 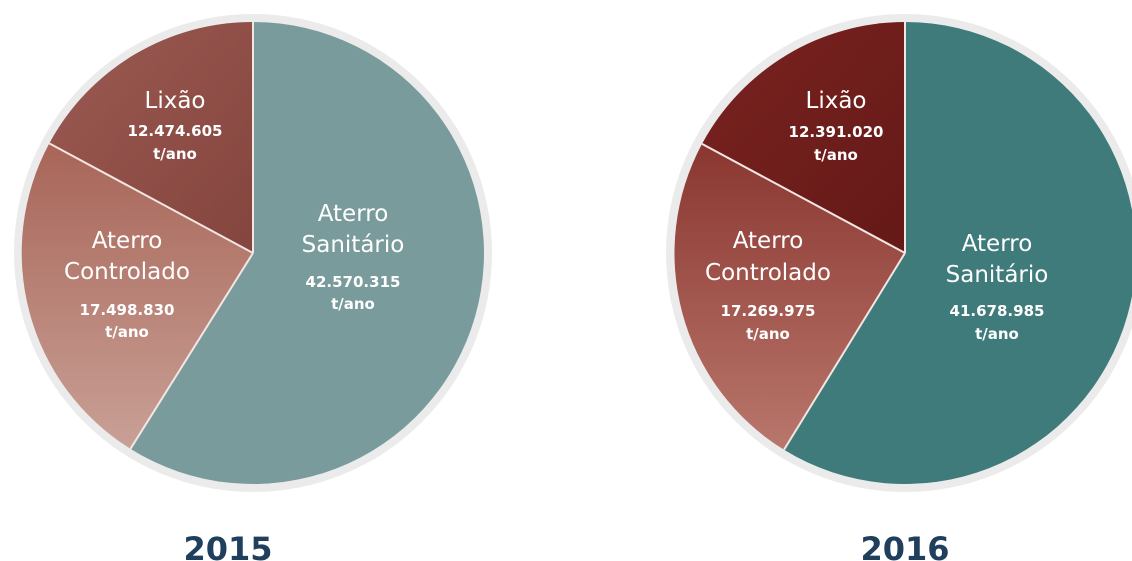 I want to click on label-aterro-controlado-2016-line1: Aterro, so click(x=768, y=241).